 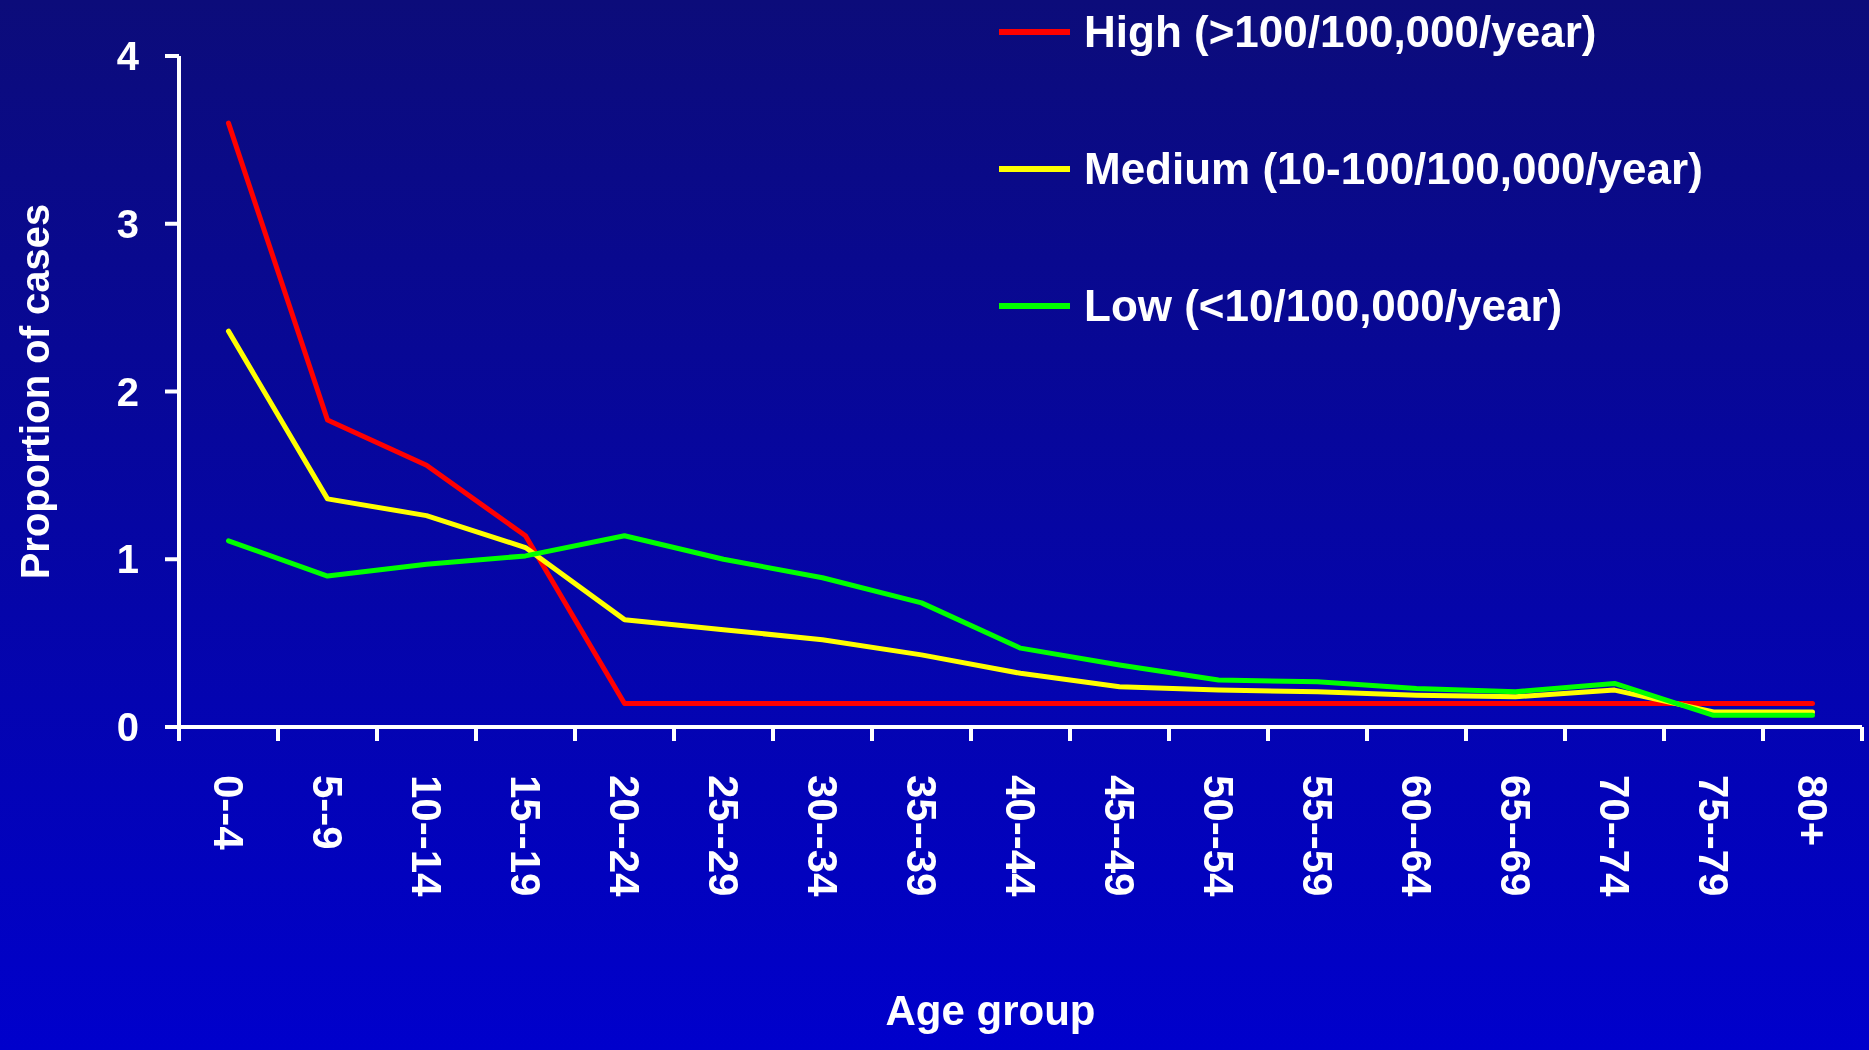 I want to click on x-tick-label: 65--69, so click(x=1515, y=836).